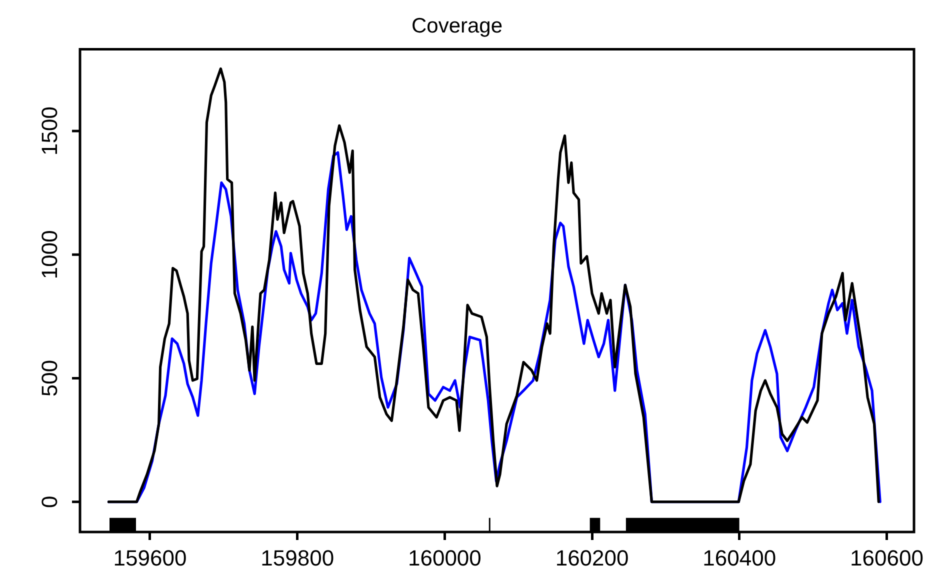  Describe the element at coordinates (49, 131) in the screenshot. I see `y-tick-label: 1500` at that location.